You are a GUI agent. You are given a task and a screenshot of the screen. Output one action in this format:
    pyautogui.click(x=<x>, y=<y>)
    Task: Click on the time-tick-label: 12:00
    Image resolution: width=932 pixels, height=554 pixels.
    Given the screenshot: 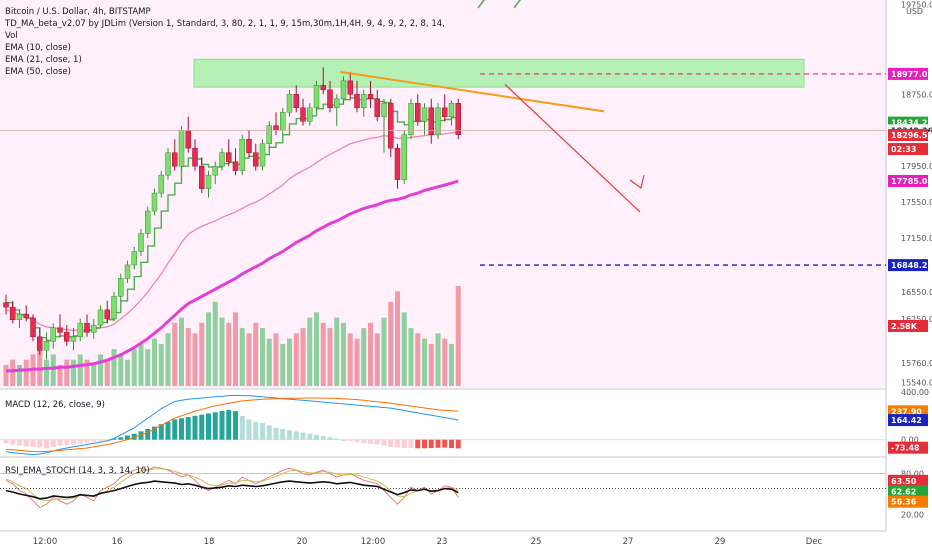 What is the action you would take?
    pyautogui.click(x=45, y=542)
    